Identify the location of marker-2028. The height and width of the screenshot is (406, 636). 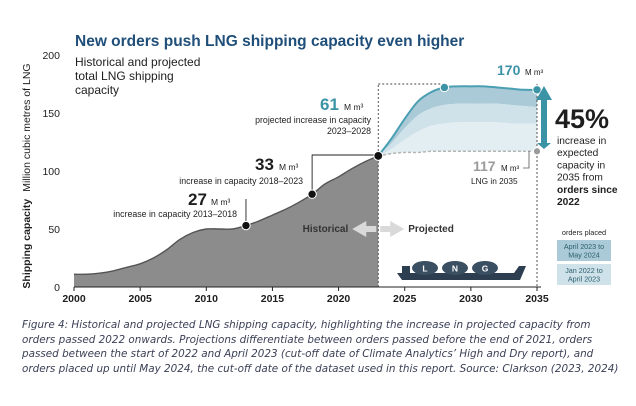
(444, 87).